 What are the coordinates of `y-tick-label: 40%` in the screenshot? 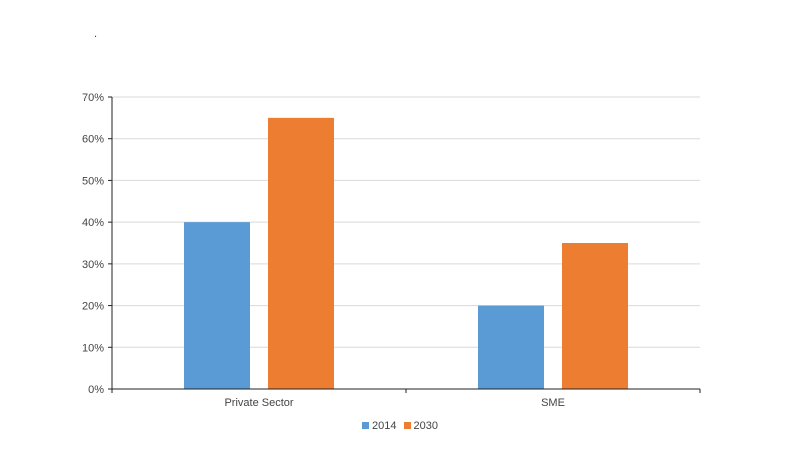 It's located at (93, 223).